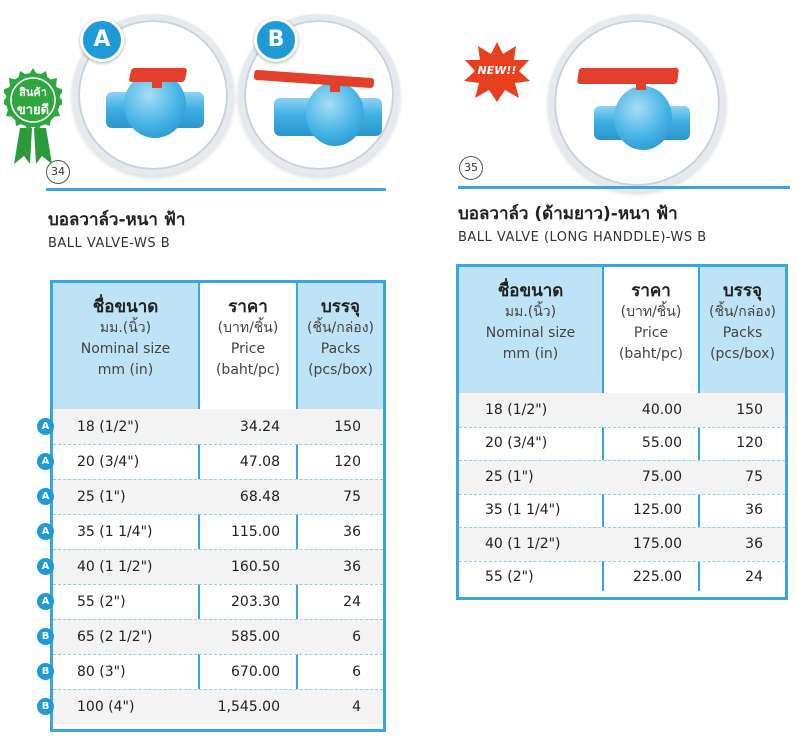 The image size is (798, 736). I want to click on product-title-th: บอลวาล์ว (ด้ามยาว)-หนา ฟ้า, so click(568, 214).